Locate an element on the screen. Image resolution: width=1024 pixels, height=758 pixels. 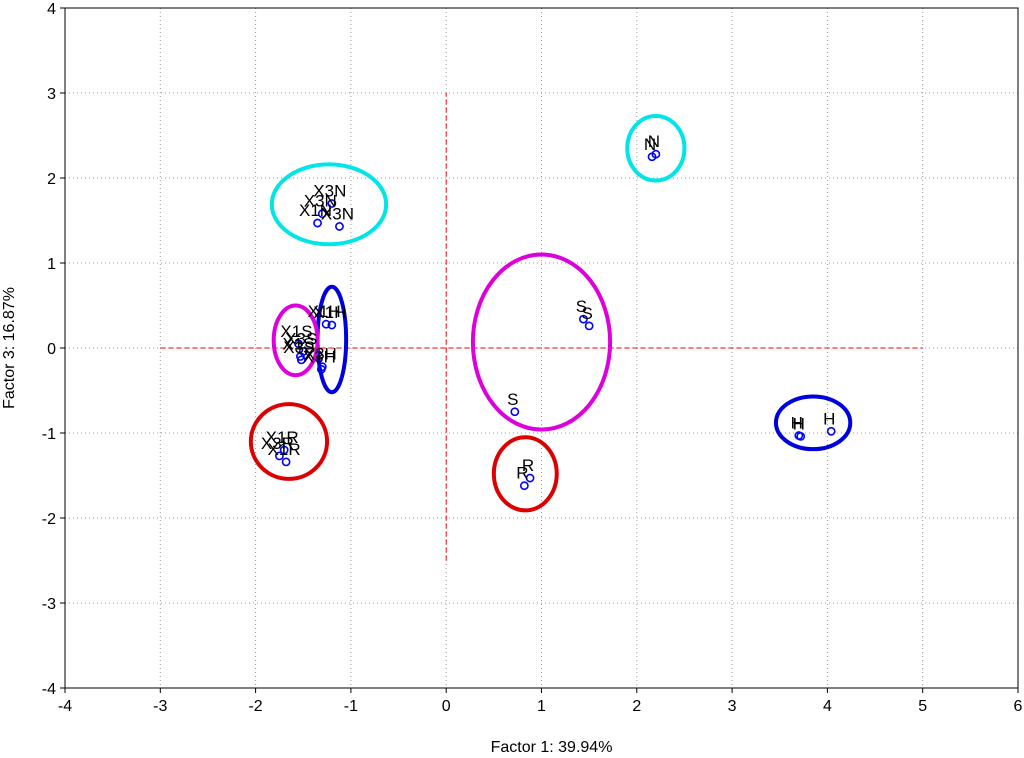
x-tick-label: 5 is located at coordinates (922, 706).